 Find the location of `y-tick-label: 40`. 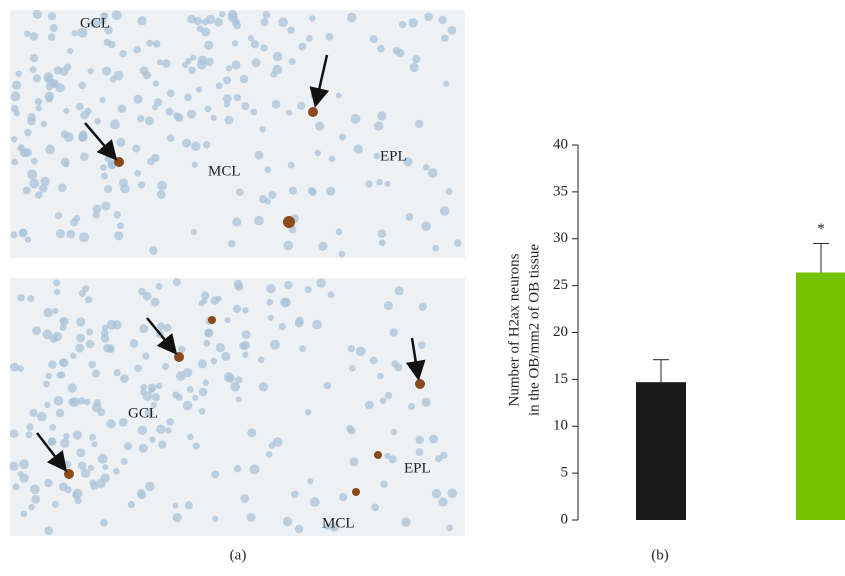

y-tick-label: 40 is located at coordinates (560, 144).